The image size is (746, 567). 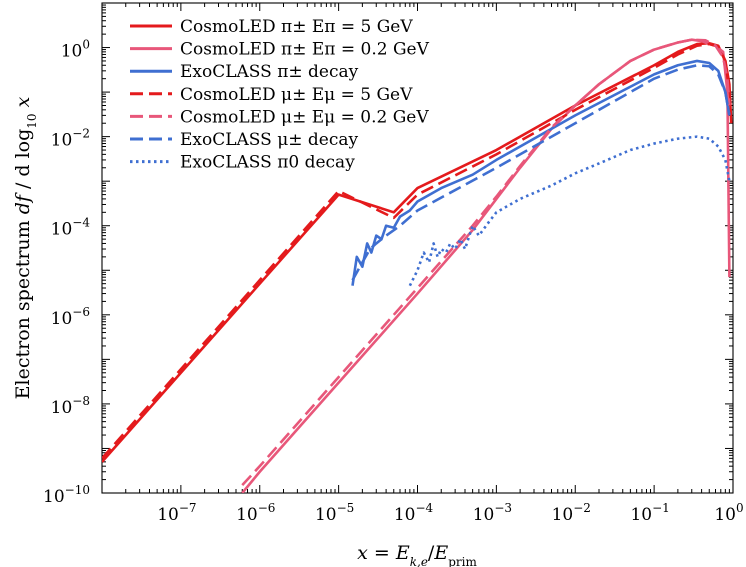 I want to click on x-tick-label: 10⁻⁴, so click(x=414, y=513).